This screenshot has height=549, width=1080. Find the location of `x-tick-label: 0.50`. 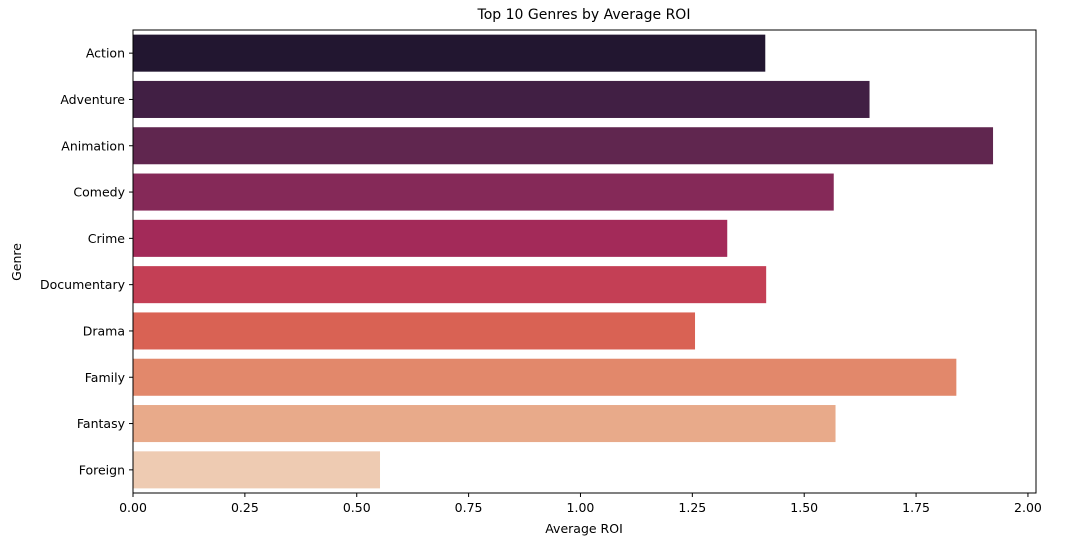

x-tick-label: 0.50 is located at coordinates (357, 507).